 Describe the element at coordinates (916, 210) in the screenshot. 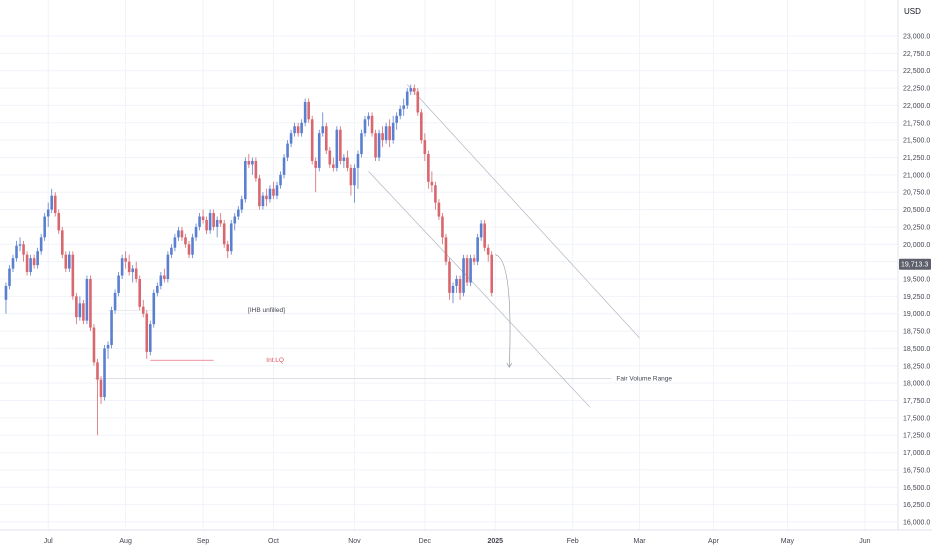

I see `y-tick-label: 20,500.0` at that location.